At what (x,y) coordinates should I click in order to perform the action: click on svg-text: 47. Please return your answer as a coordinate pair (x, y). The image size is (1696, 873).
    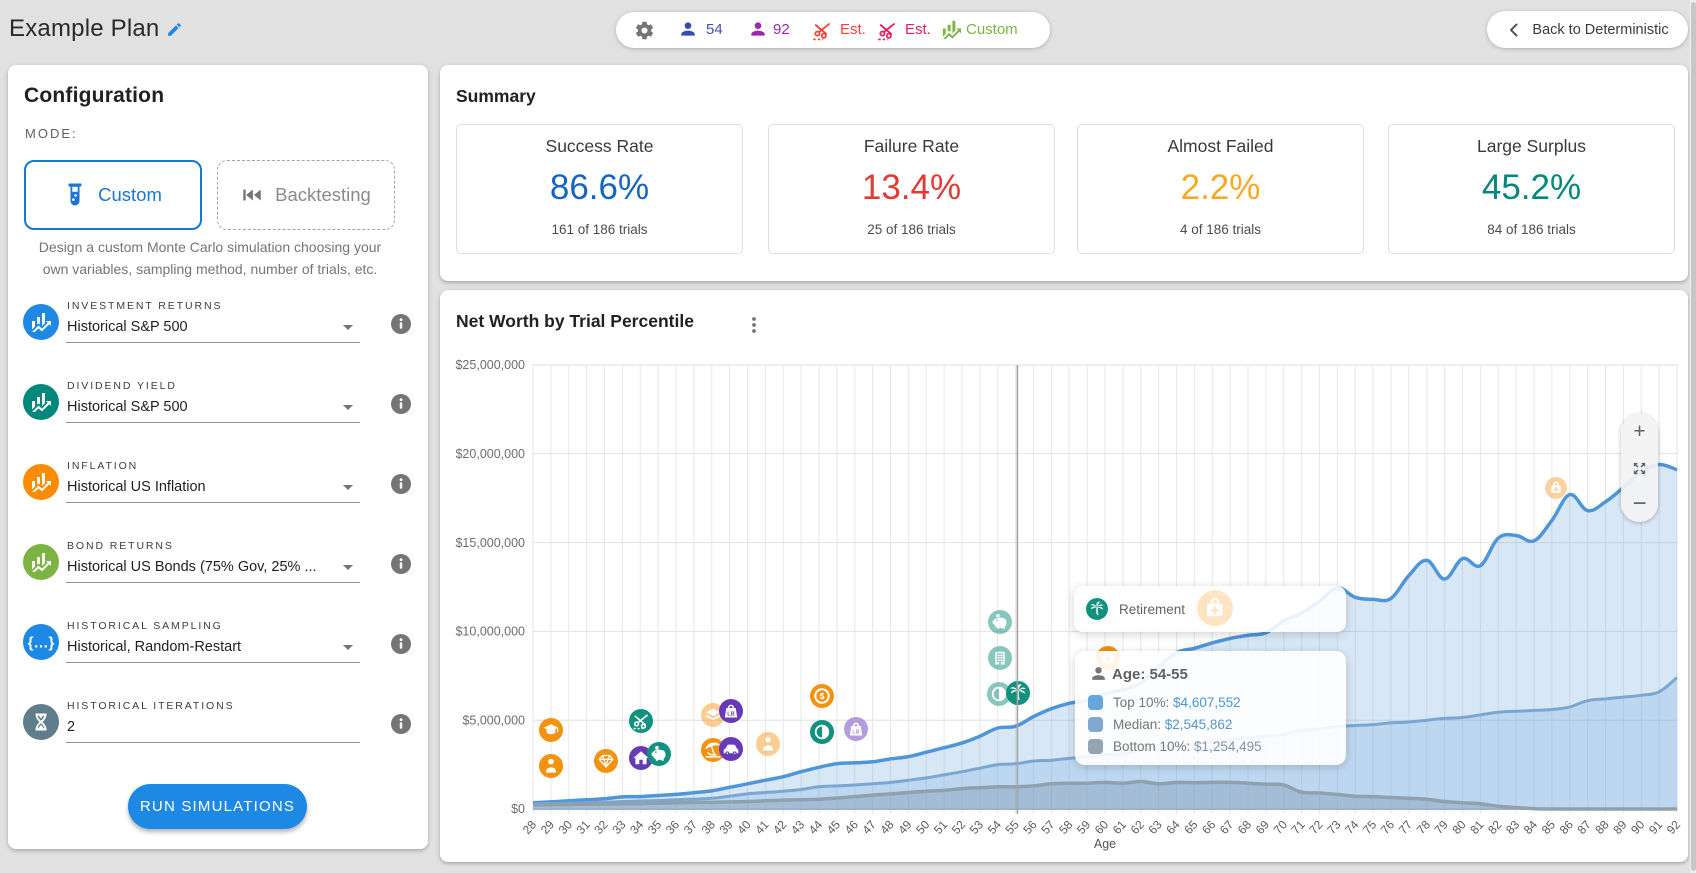
    Looking at the image, I should click on (869, 827).